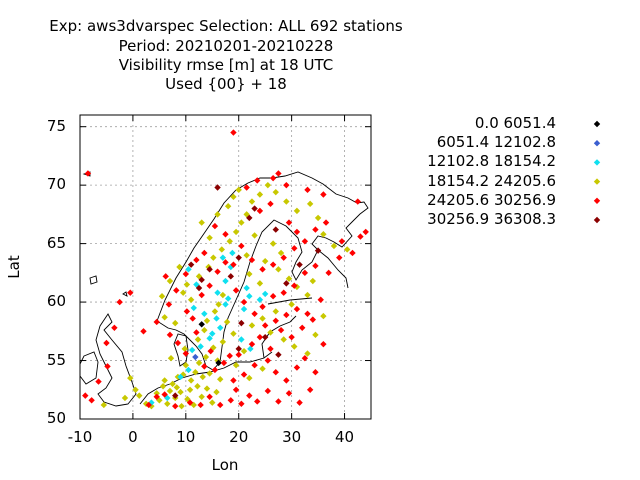 This screenshot has height=480, width=640. What do you see at coordinates (56, 125) in the screenshot?
I see `y-tick-label: 75` at bounding box center [56, 125].